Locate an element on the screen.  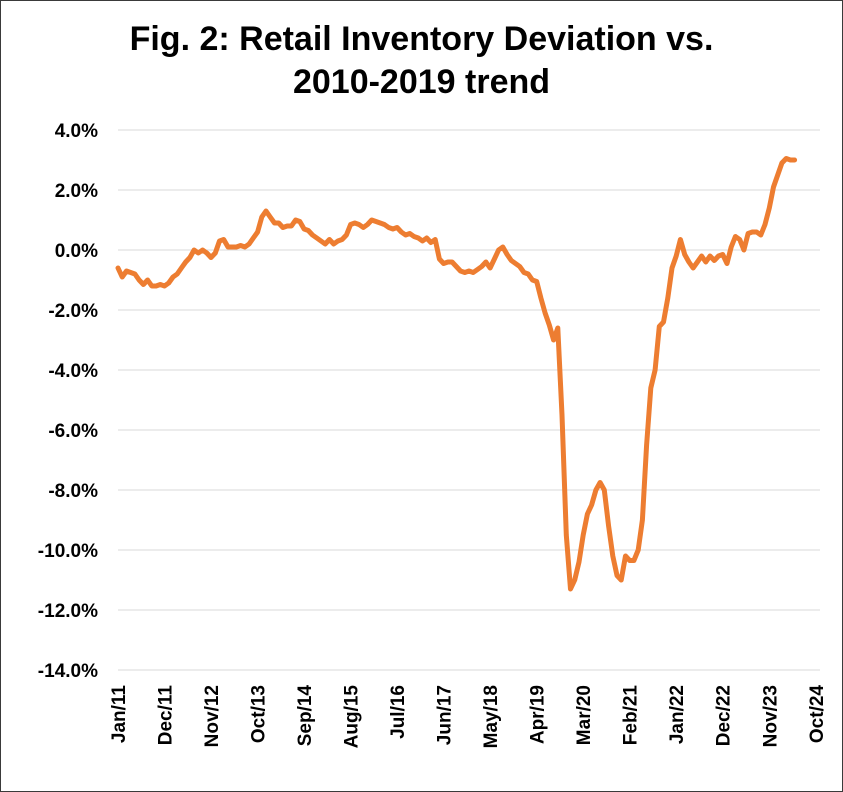
x-tick-label: Nov/23 is located at coordinates (770, 716).